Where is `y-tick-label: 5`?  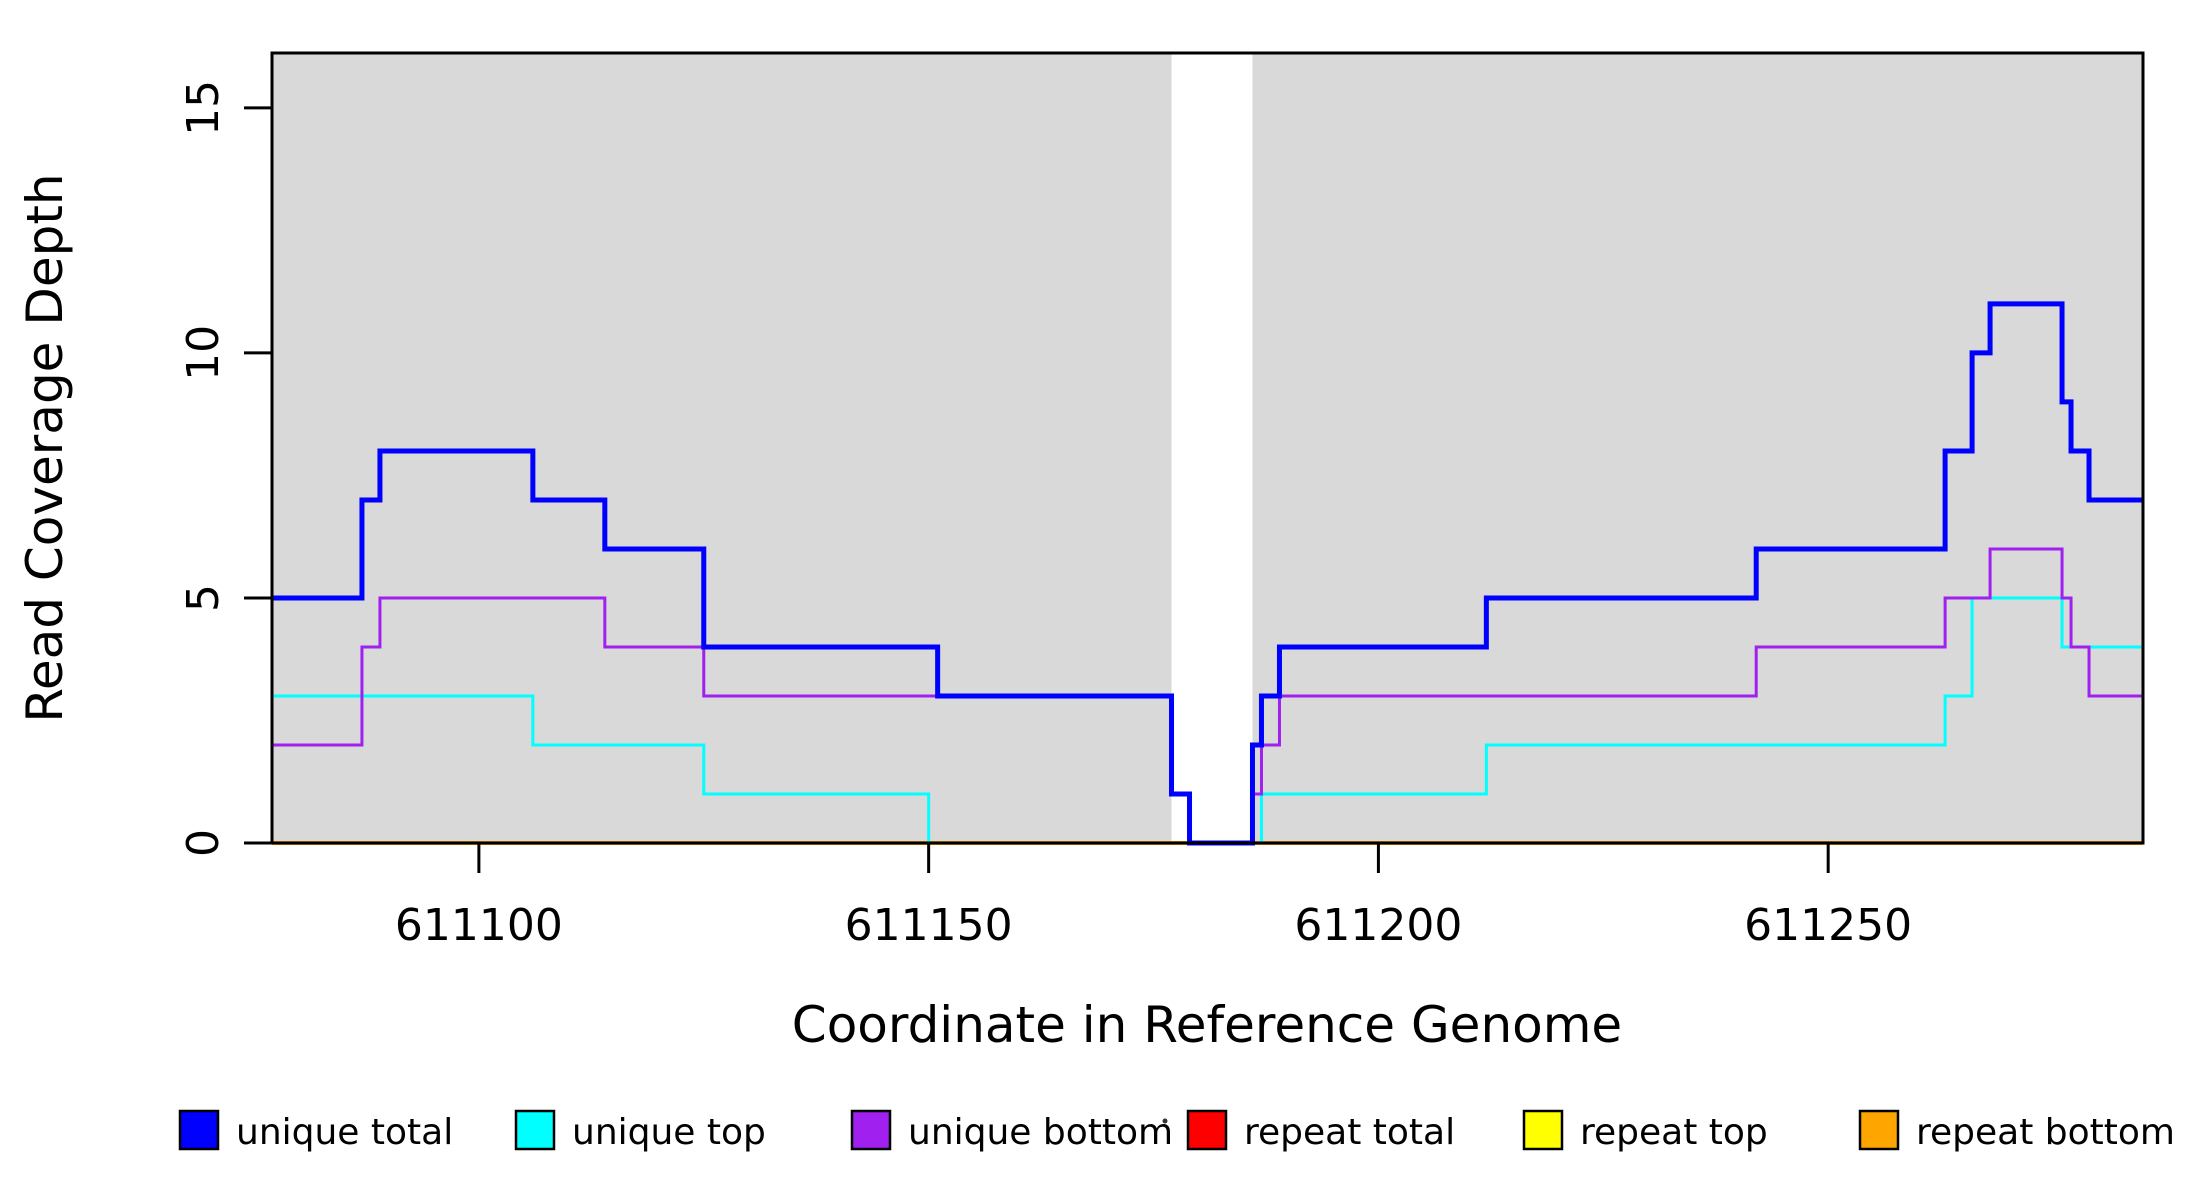 y-tick-label: 5 is located at coordinates (203, 598).